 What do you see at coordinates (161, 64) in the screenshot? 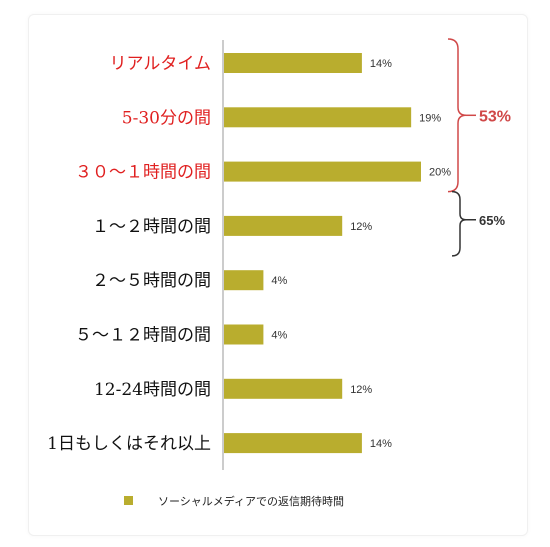
I see `category-label: リアルタイム` at bounding box center [161, 64].